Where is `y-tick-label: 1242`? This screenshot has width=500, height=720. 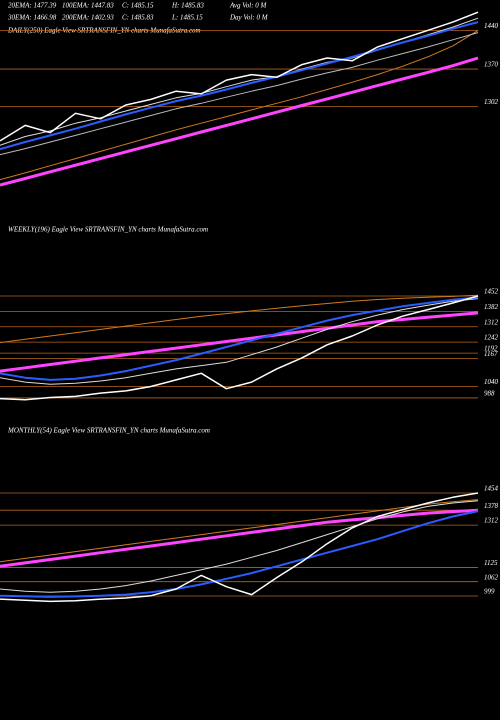 y-tick-label: 1242 is located at coordinates (491, 338).